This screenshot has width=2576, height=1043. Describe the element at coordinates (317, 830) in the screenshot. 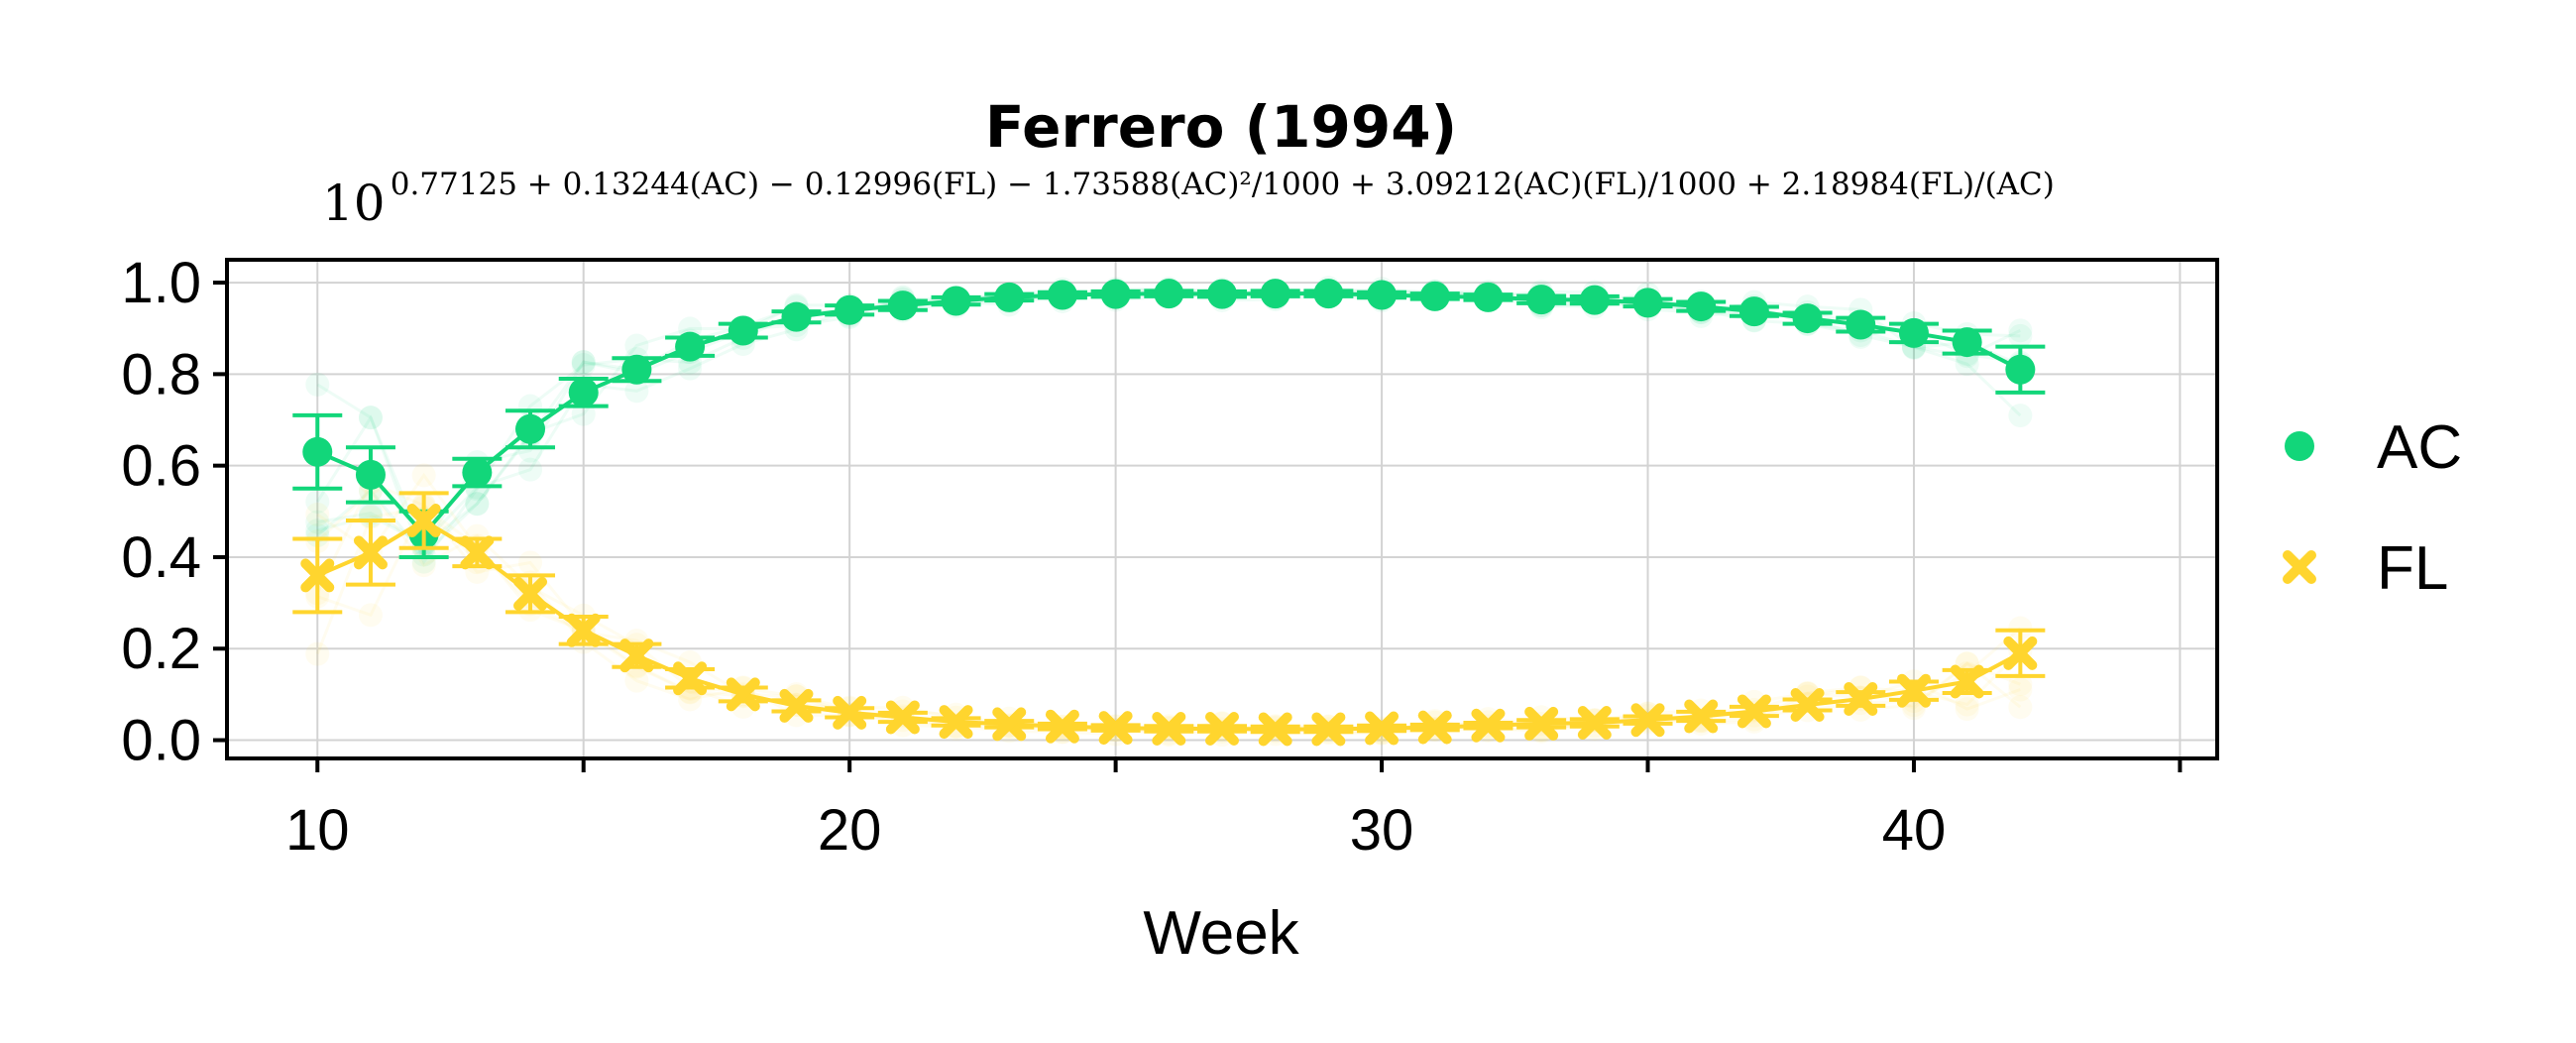

I see `x-tick-label: 10` at that location.